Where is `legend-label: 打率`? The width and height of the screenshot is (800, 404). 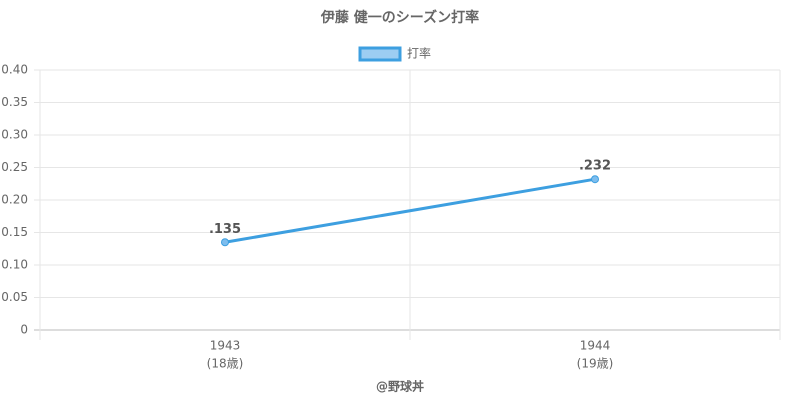 legend-label: 打率 is located at coordinates (419, 53).